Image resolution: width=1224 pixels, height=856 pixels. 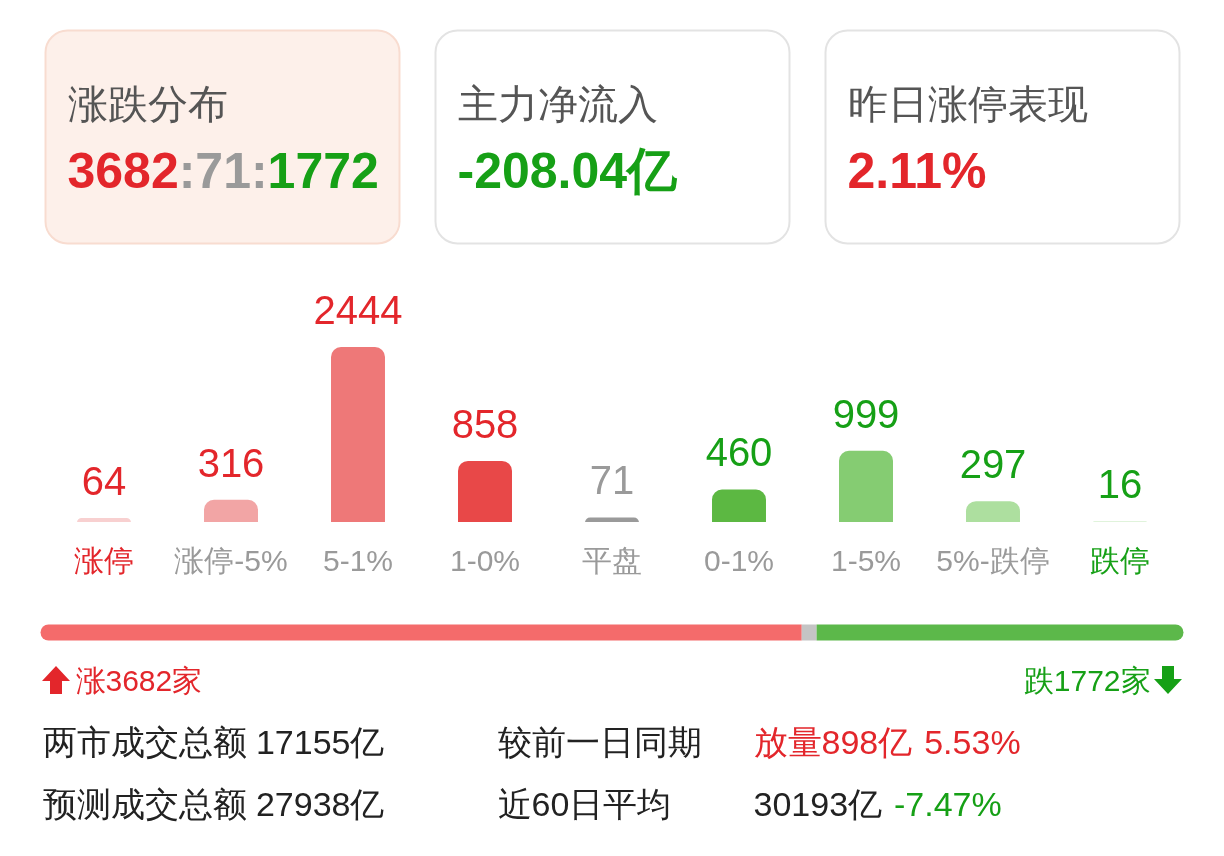 I want to click on data-label: 297, so click(x=993, y=464).